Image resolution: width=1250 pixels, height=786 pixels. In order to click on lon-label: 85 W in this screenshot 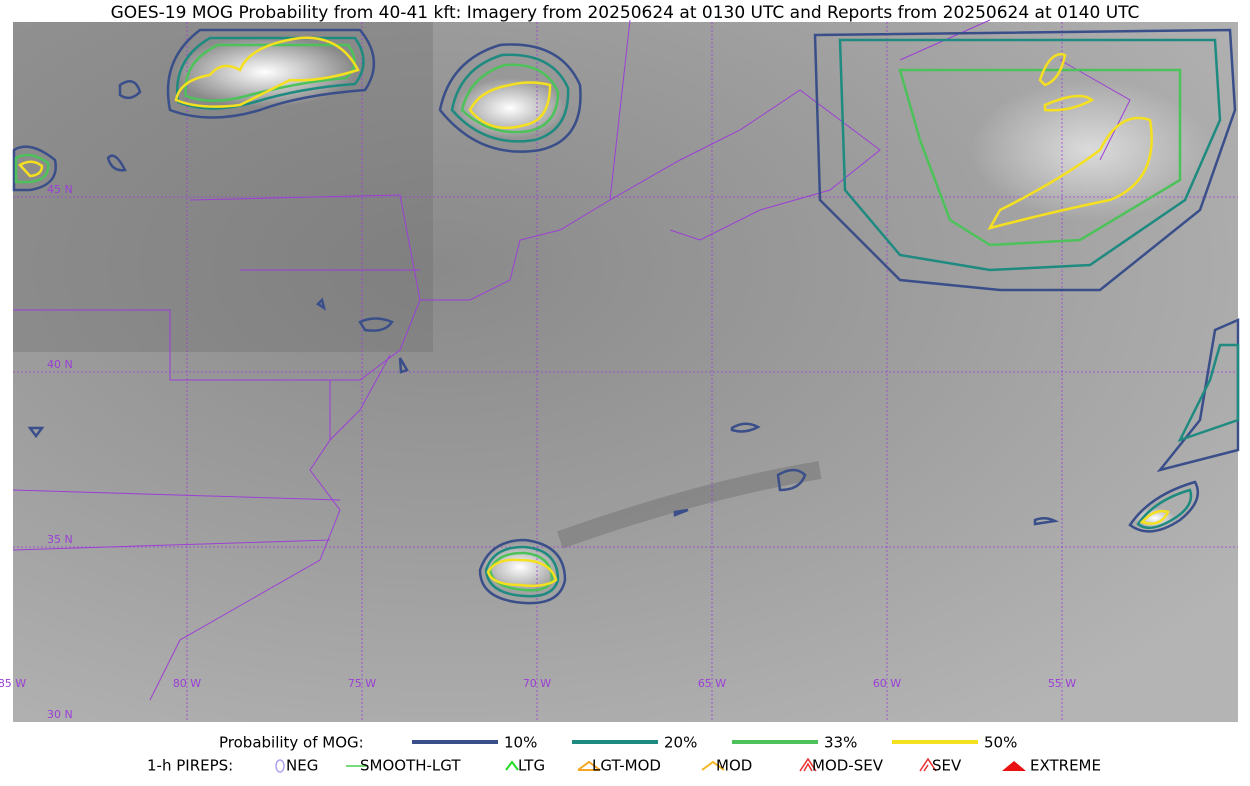, I will do `click(13, 683)`.